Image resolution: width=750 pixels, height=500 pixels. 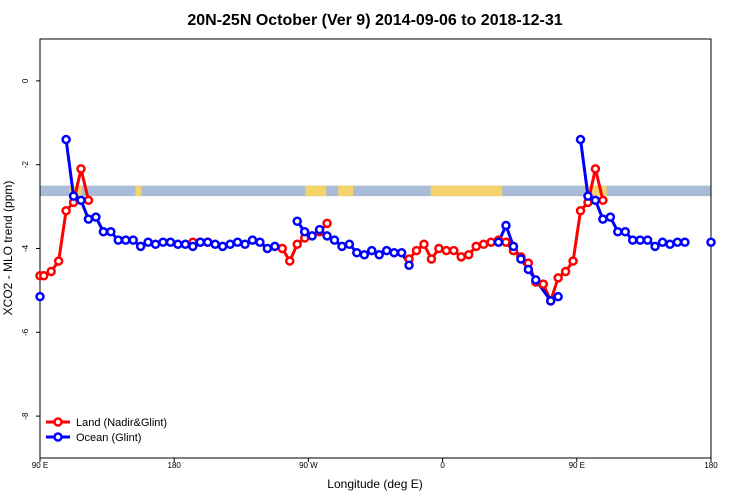 What do you see at coordinates (121, 423) in the screenshot?
I see `legend-label-land: Land (Nadir&Glint)` at bounding box center [121, 423].